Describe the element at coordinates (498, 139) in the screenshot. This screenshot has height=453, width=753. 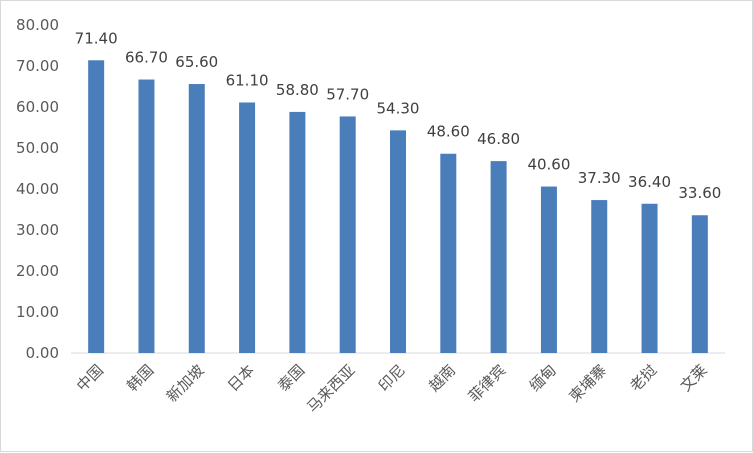
I see `data-label: 46.80` at that location.